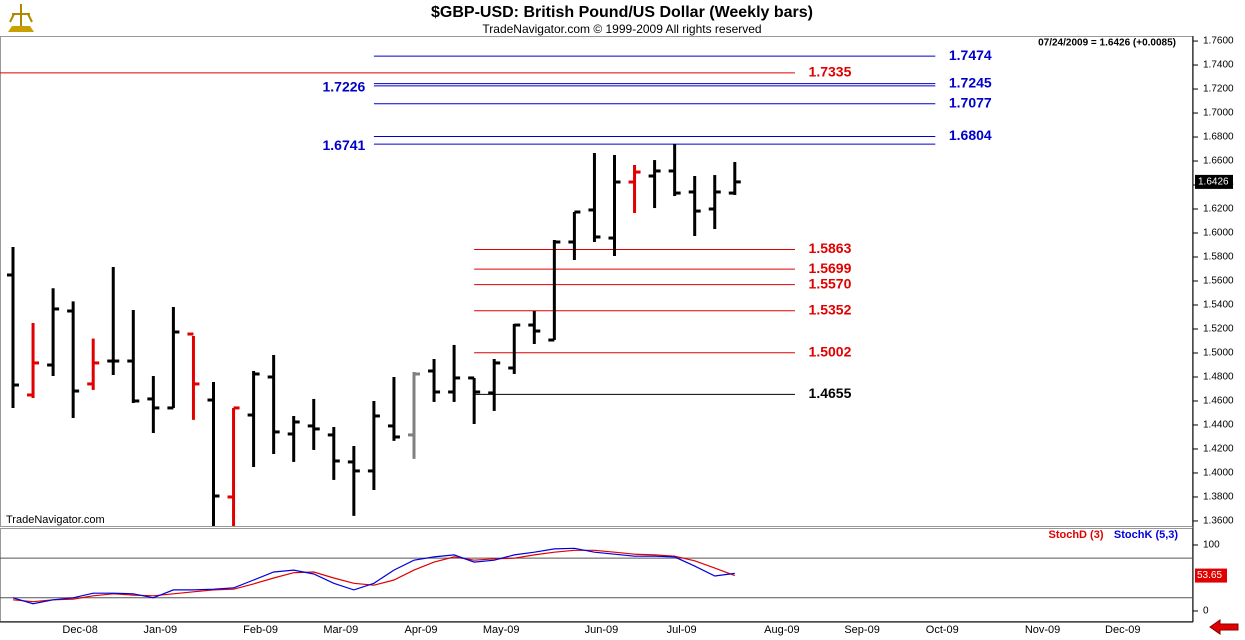  Describe the element at coordinates (1218, 305) in the screenshot. I see `y-tick-label: 1.5400` at that location.